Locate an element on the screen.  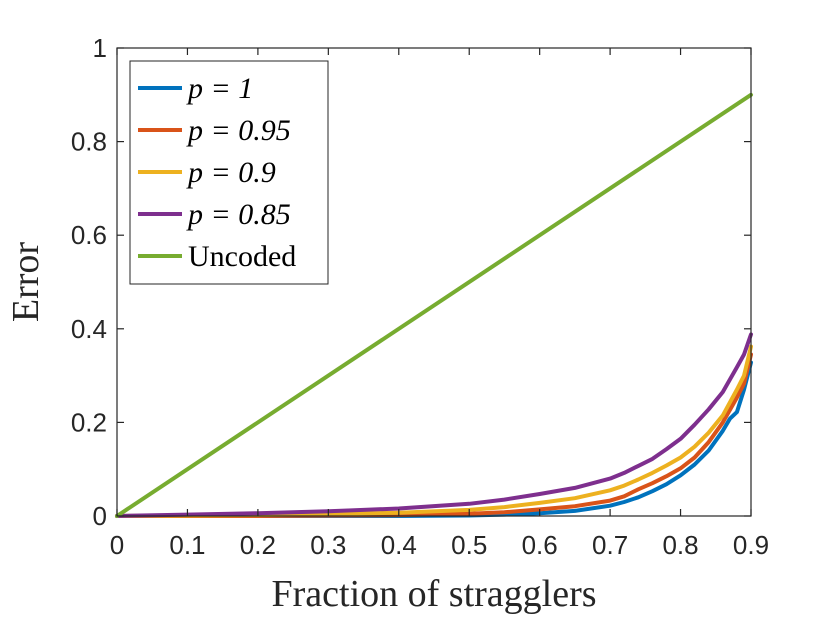
legend-label-4: Uncoded is located at coordinates (242, 256).